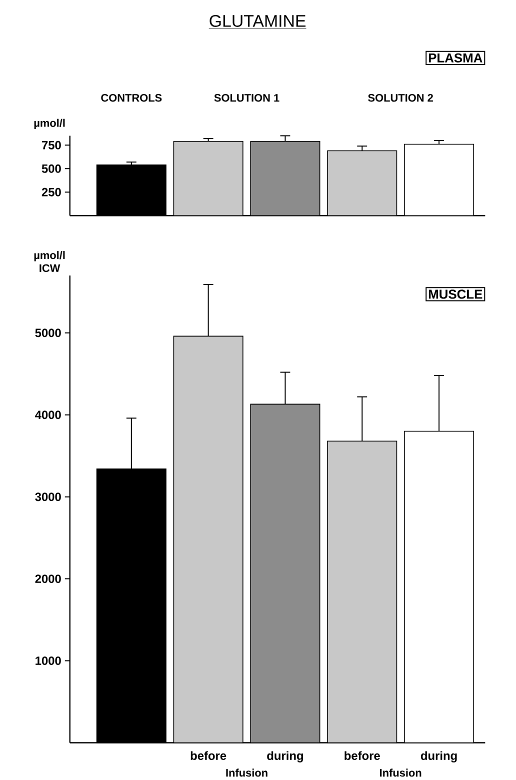 This screenshot has width=516, height=780. I want to click on y-tick-label: 500, so click(51, 168).